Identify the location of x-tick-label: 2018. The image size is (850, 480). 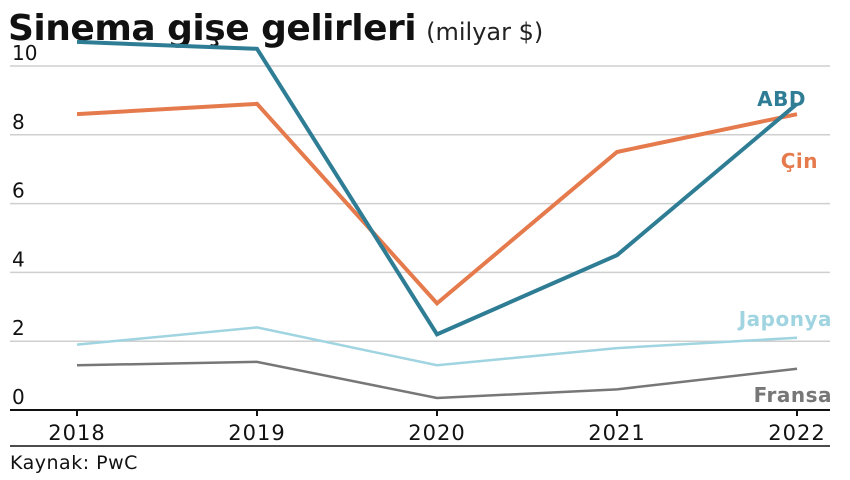
(76, 433).